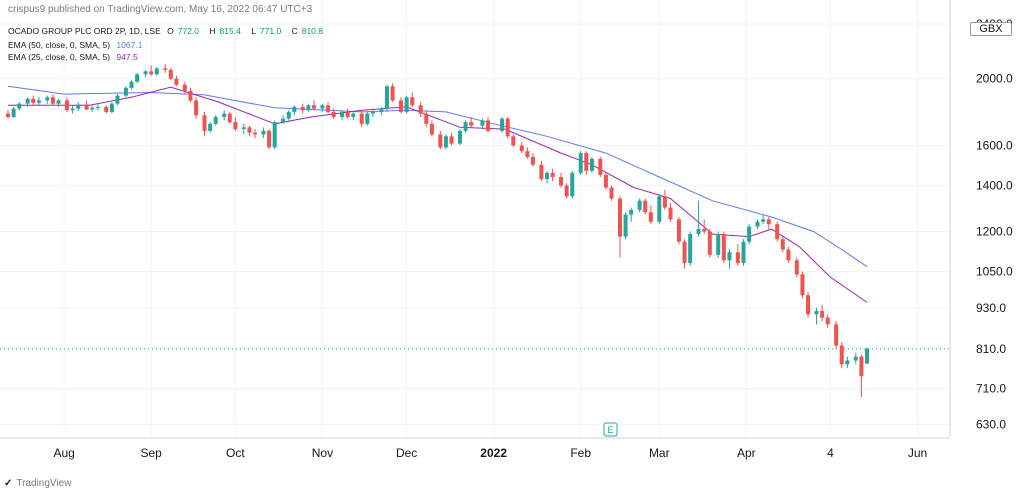 This screenshot has width=1024, height=500. What do you see at coordinates (994, 232) in the screenshot?
I see `y-tick-label: 1200.0` at bounding box center [994, 232].